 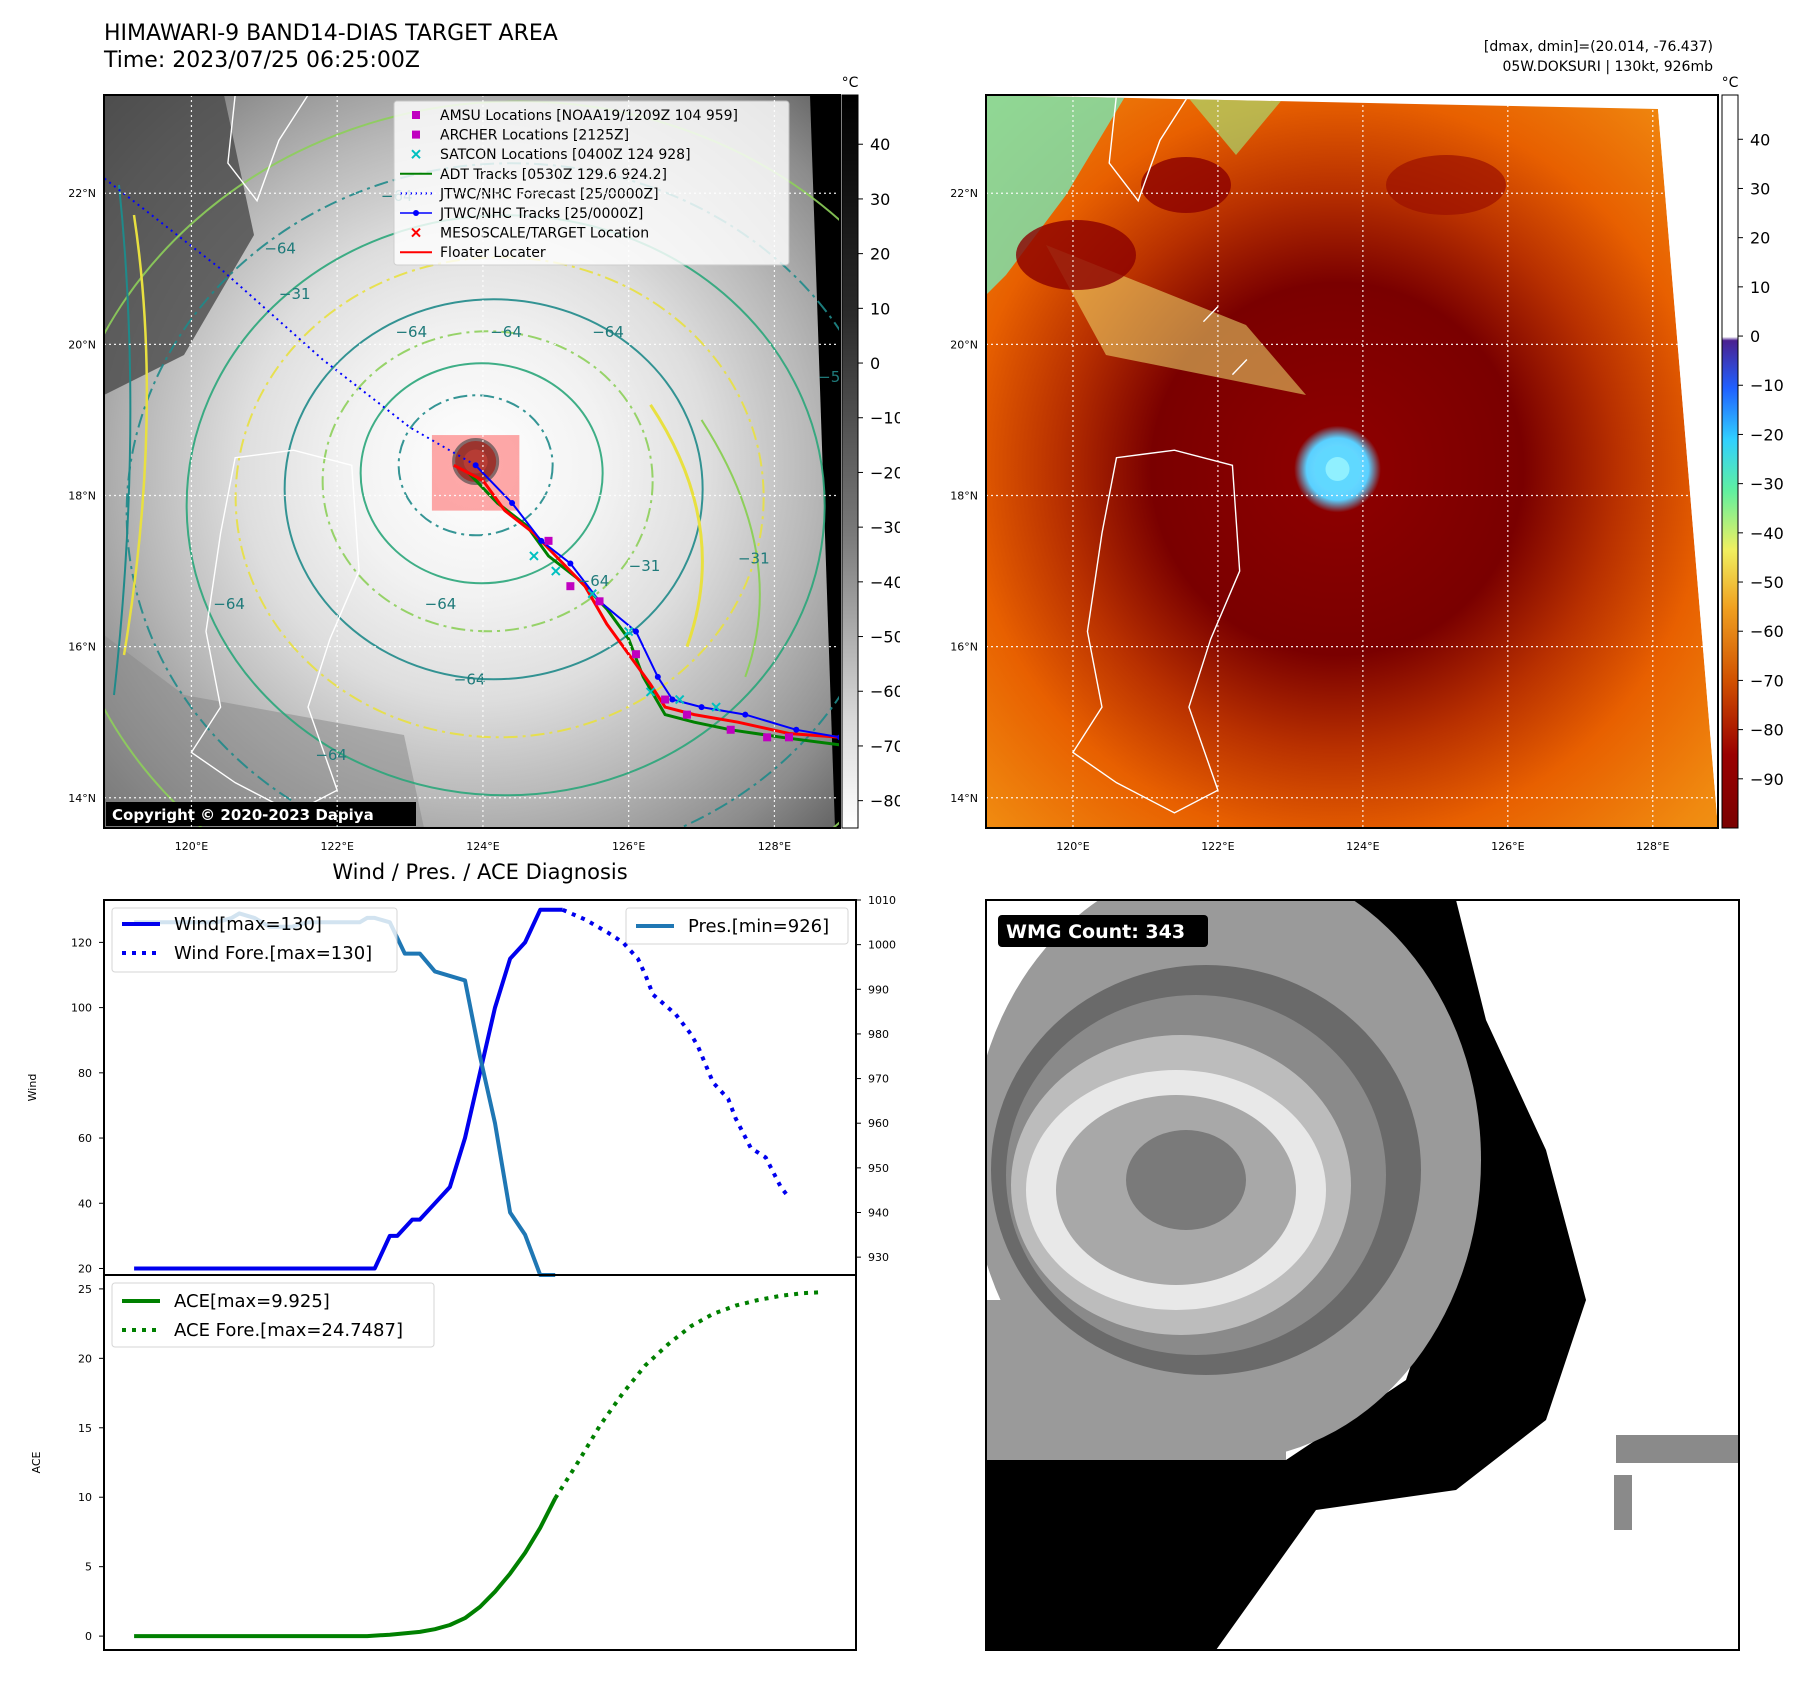 I want to click on legend-label: JTWC/NHC Tracks [25/0000Z], so click(x=541, y=214).